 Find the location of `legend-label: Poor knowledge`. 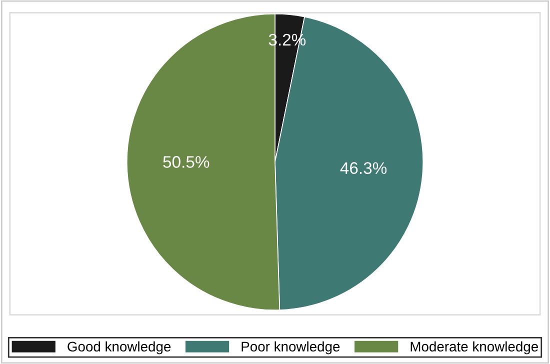

legend-label: Poor knowledge is located at coordinates (291, 347).